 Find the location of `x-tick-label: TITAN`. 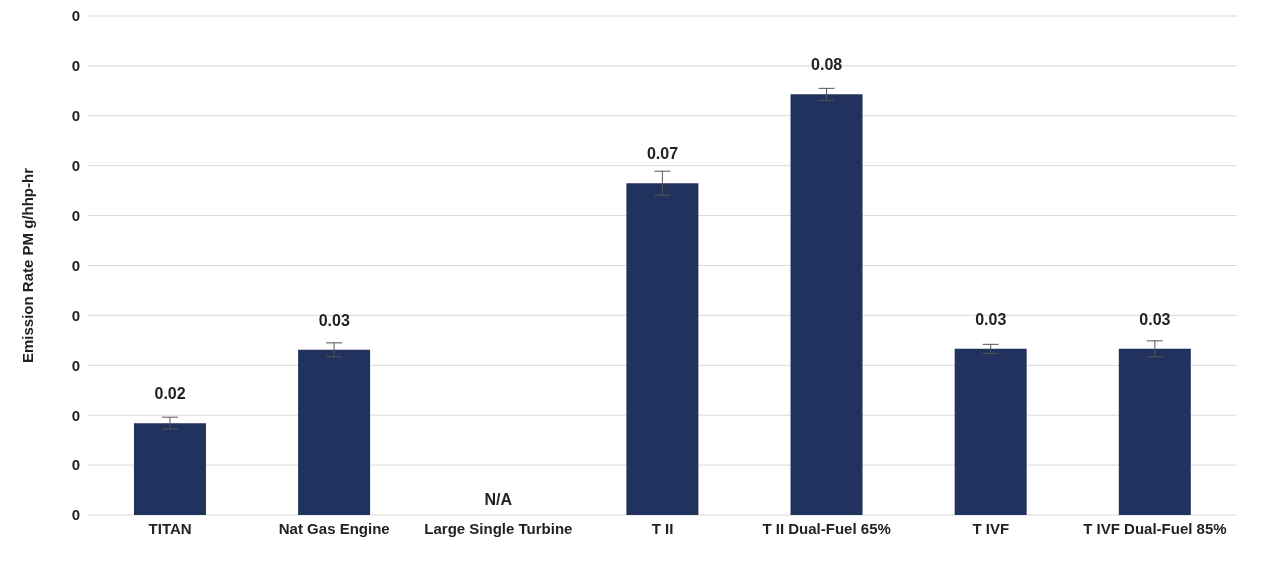

x-tick-label: TITAN is located at coordinates (170, 528).